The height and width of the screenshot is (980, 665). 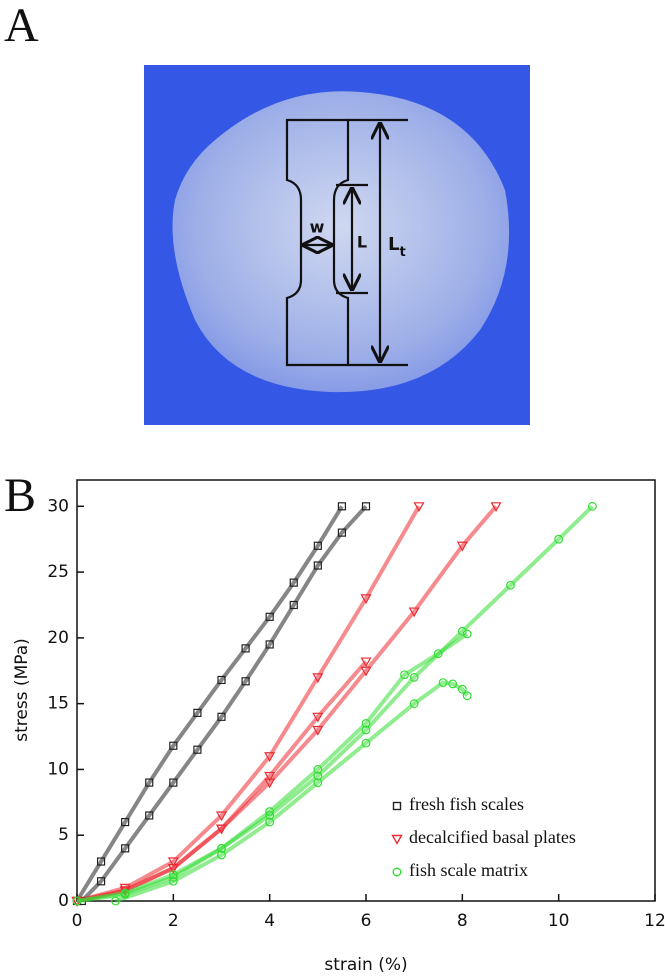 What do you see at coordinates (362, 242) in the screenshot?
I see `gauge-label: L` at bounding box center [362, 242].